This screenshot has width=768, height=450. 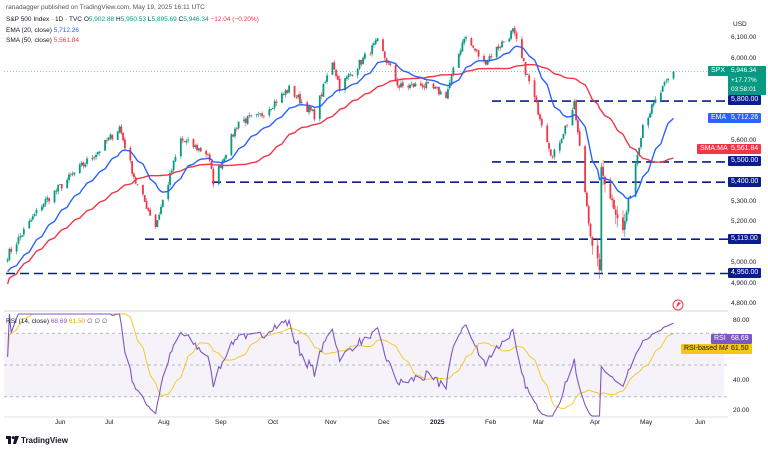 I want to click on flag-icon-glyph, so click(x=678, y=305).